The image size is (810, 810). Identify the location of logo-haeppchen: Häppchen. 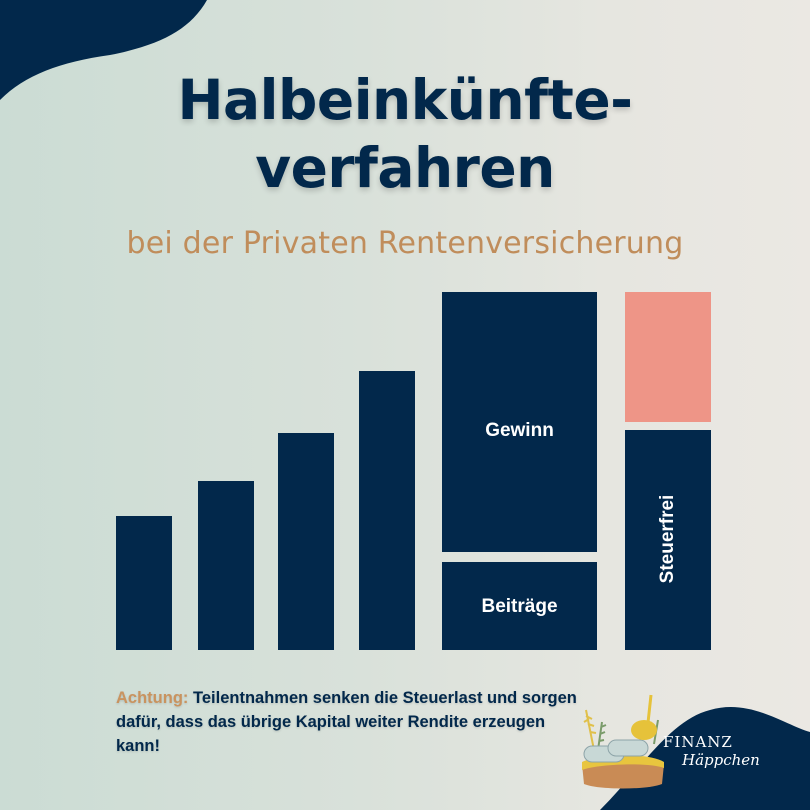
(721, 760).